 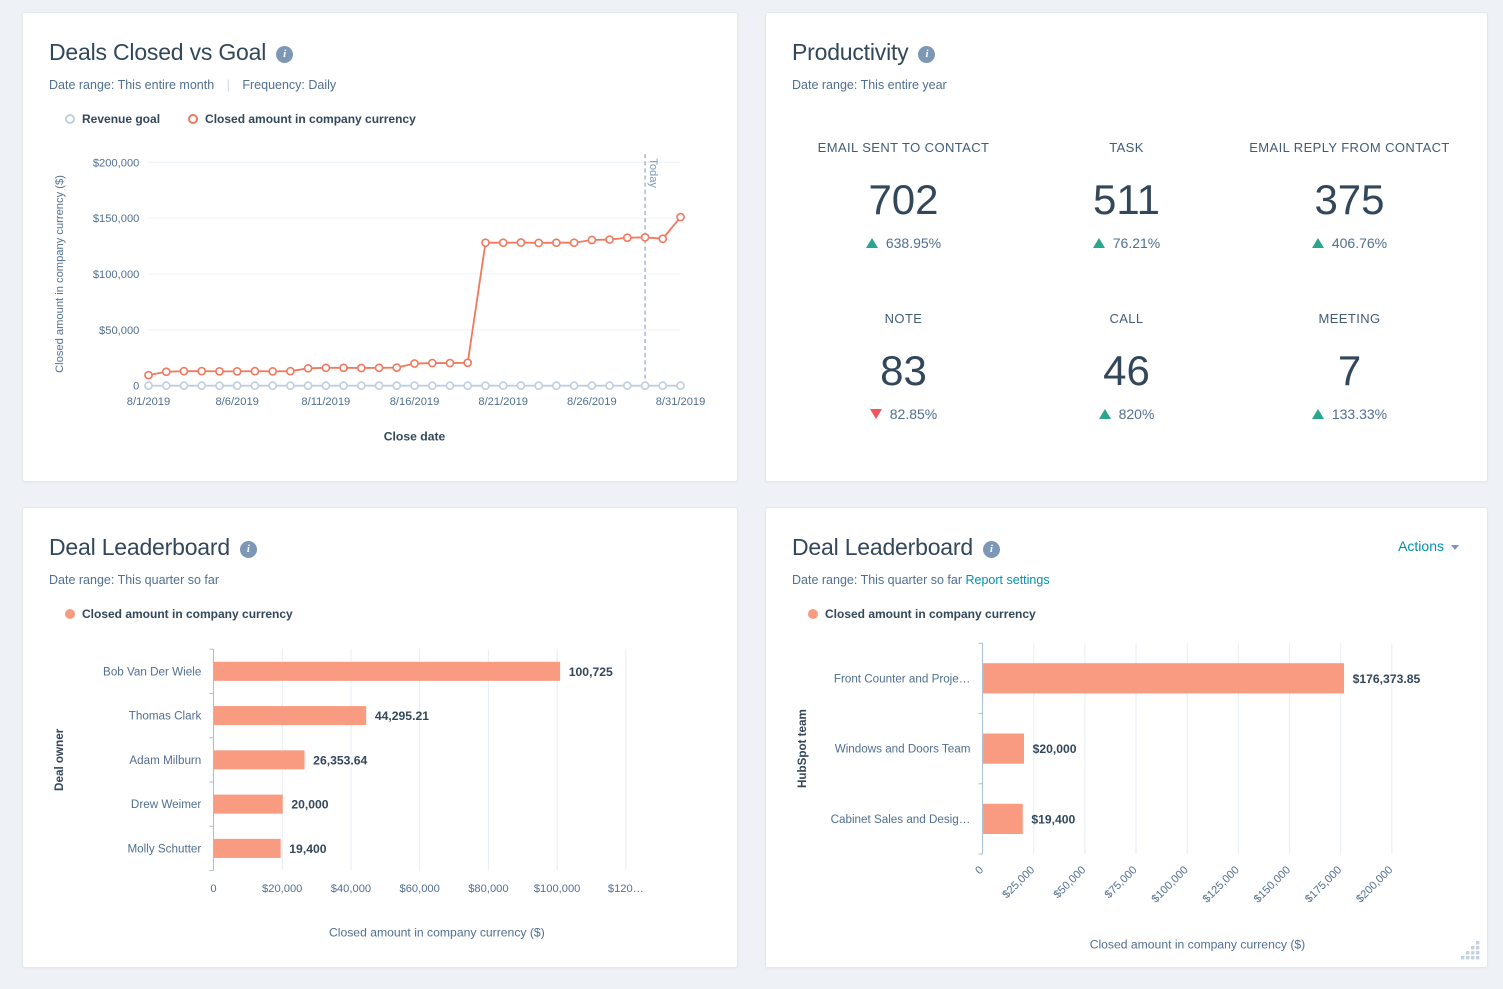 I want to click on svg-text:Closed amount in company curre: Closed amount in company currency ($), so click(x=437, y=933).